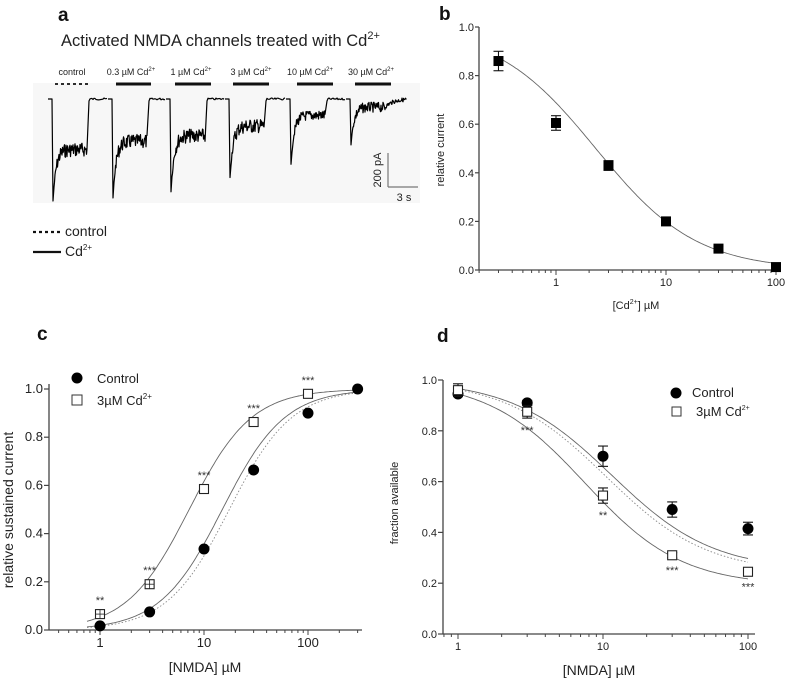  I want to click on condition-label: 10 µM Cd2+, so click(310, 72).